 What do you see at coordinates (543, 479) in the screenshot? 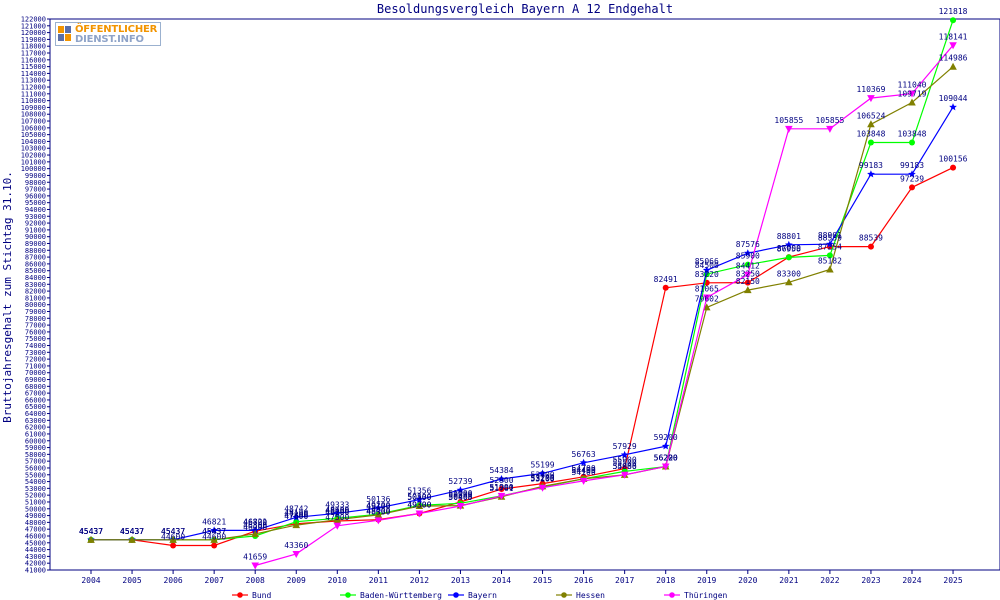
I see `series-4-data-label: 53100` at bounding box center [543, 479].